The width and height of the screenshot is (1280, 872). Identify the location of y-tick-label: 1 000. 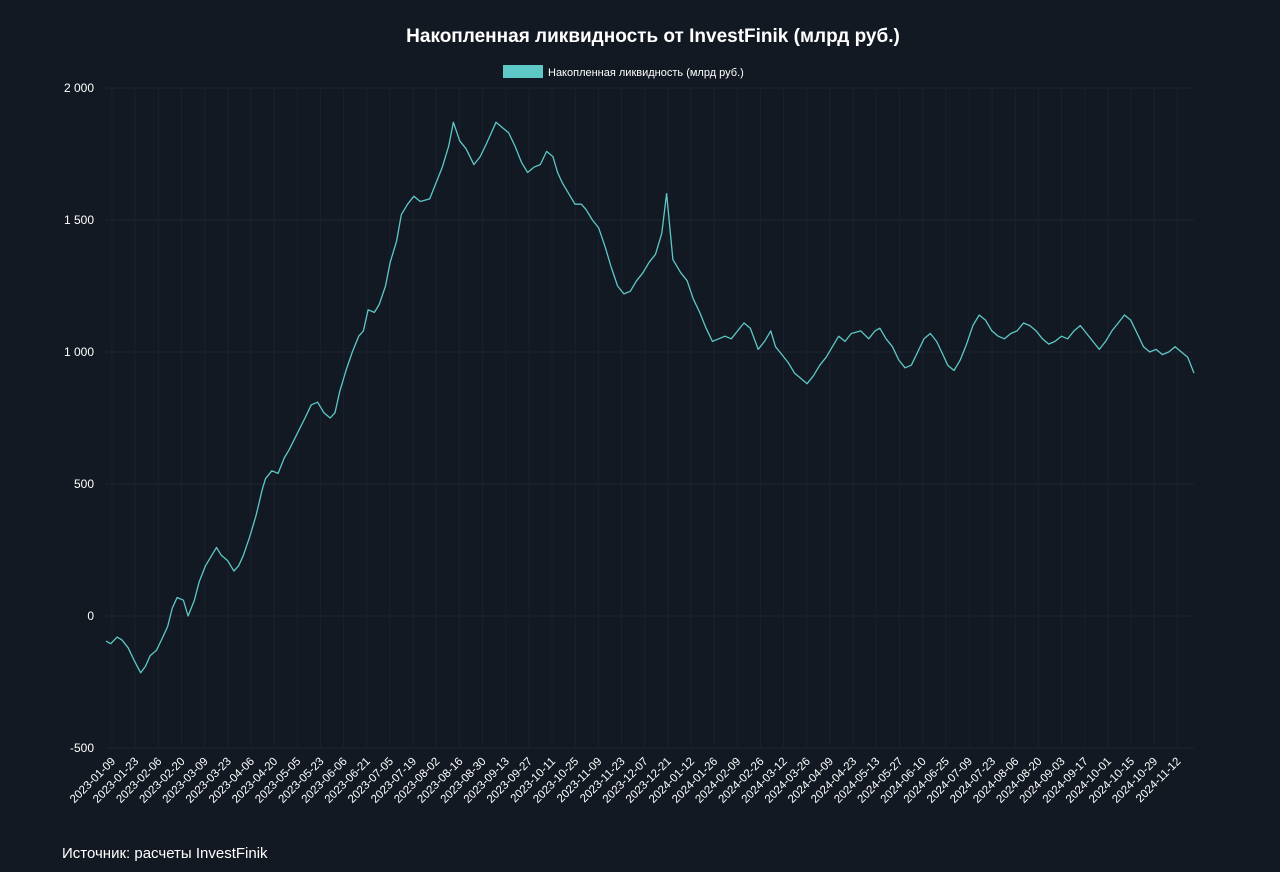
(79, 352).